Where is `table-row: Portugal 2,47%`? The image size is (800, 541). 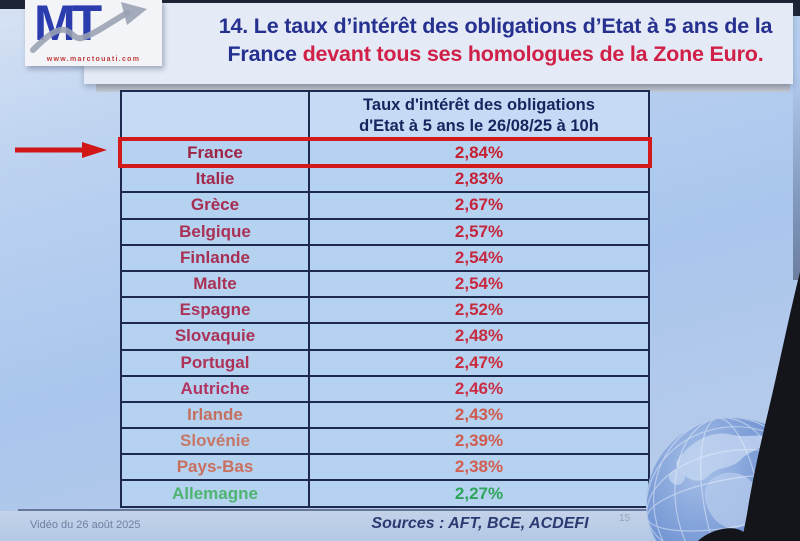
table-row: Portugal 2,47% is located at coordinates (385, 361).